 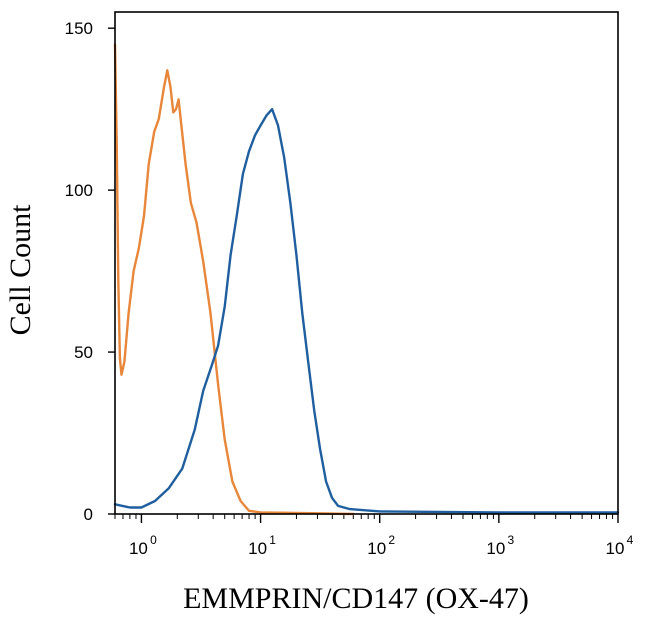 What do you see at coordinates (79, 28) in the screenshot?
I see `y-tick-label: 150` at bounding box center [79, 28].